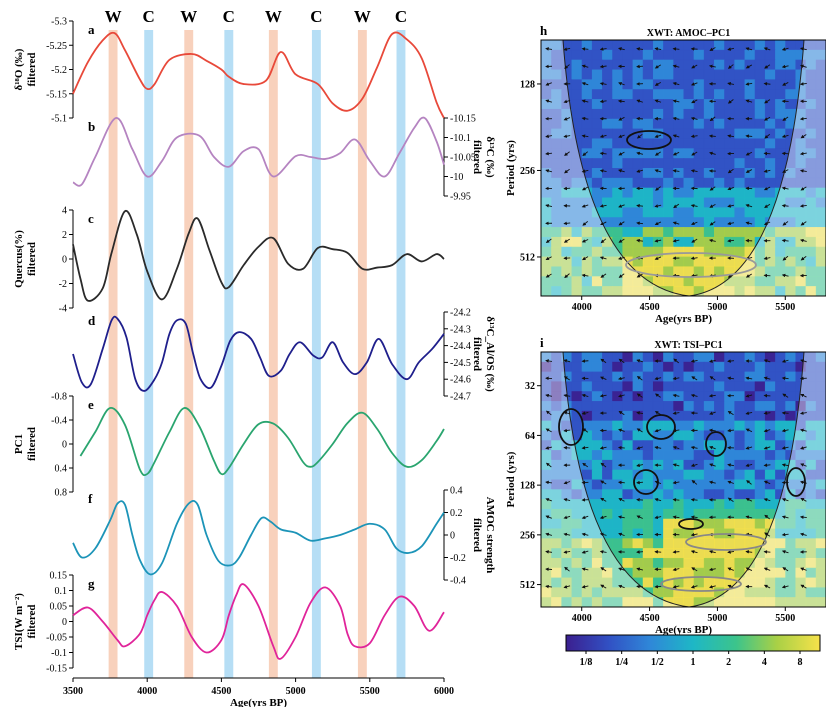 This screenshot has height=707, width=826. What do you see at coordinates (490, 535) in the screenshot?
I see `y-axis-label-line: AMOC strength` at bounding box center [490, 535].